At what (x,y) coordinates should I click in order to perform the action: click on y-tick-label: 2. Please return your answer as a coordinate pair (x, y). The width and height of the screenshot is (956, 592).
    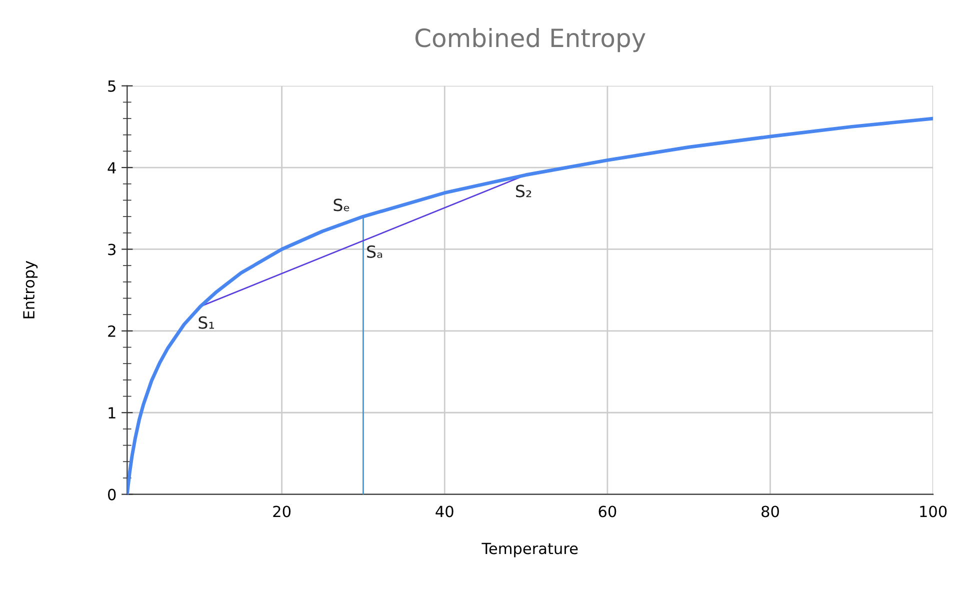
    Looking at the image, I should click on (112, 331).